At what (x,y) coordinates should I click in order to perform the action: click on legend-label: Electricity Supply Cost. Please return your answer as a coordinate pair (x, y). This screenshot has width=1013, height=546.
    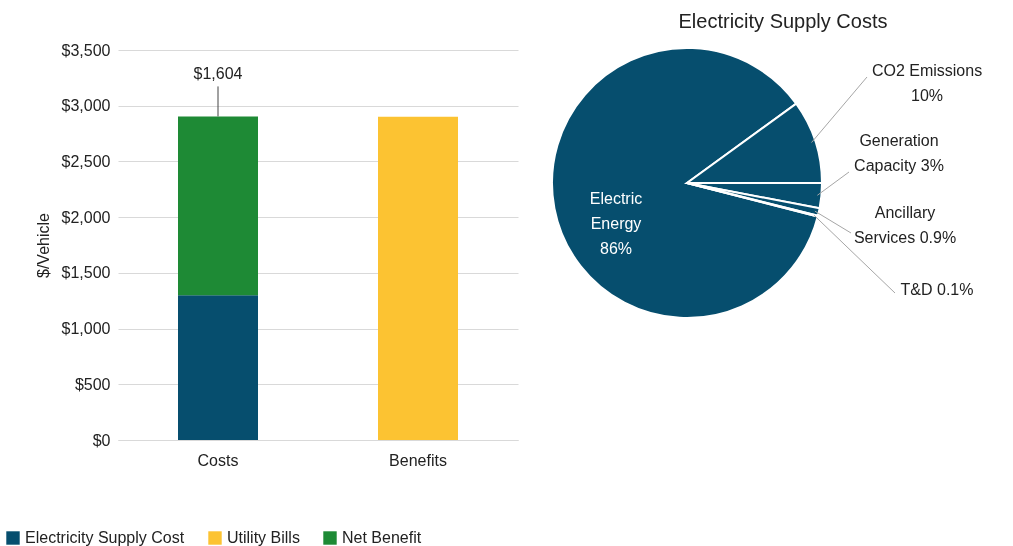
    Looking at the image, I should click on (105, 537).